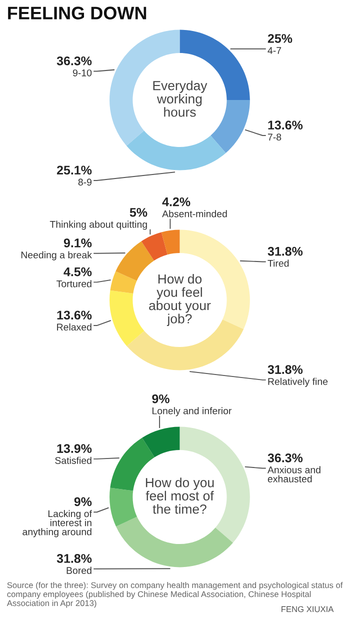  I want to click on data-label: 9.1%, so click(78, 243).